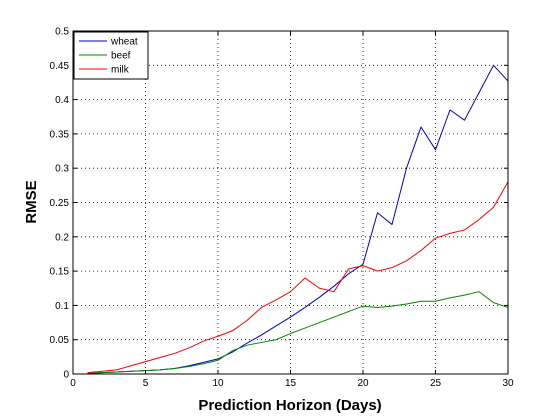  I want to click on y-tick-label: 0.1, so click(62, 306).